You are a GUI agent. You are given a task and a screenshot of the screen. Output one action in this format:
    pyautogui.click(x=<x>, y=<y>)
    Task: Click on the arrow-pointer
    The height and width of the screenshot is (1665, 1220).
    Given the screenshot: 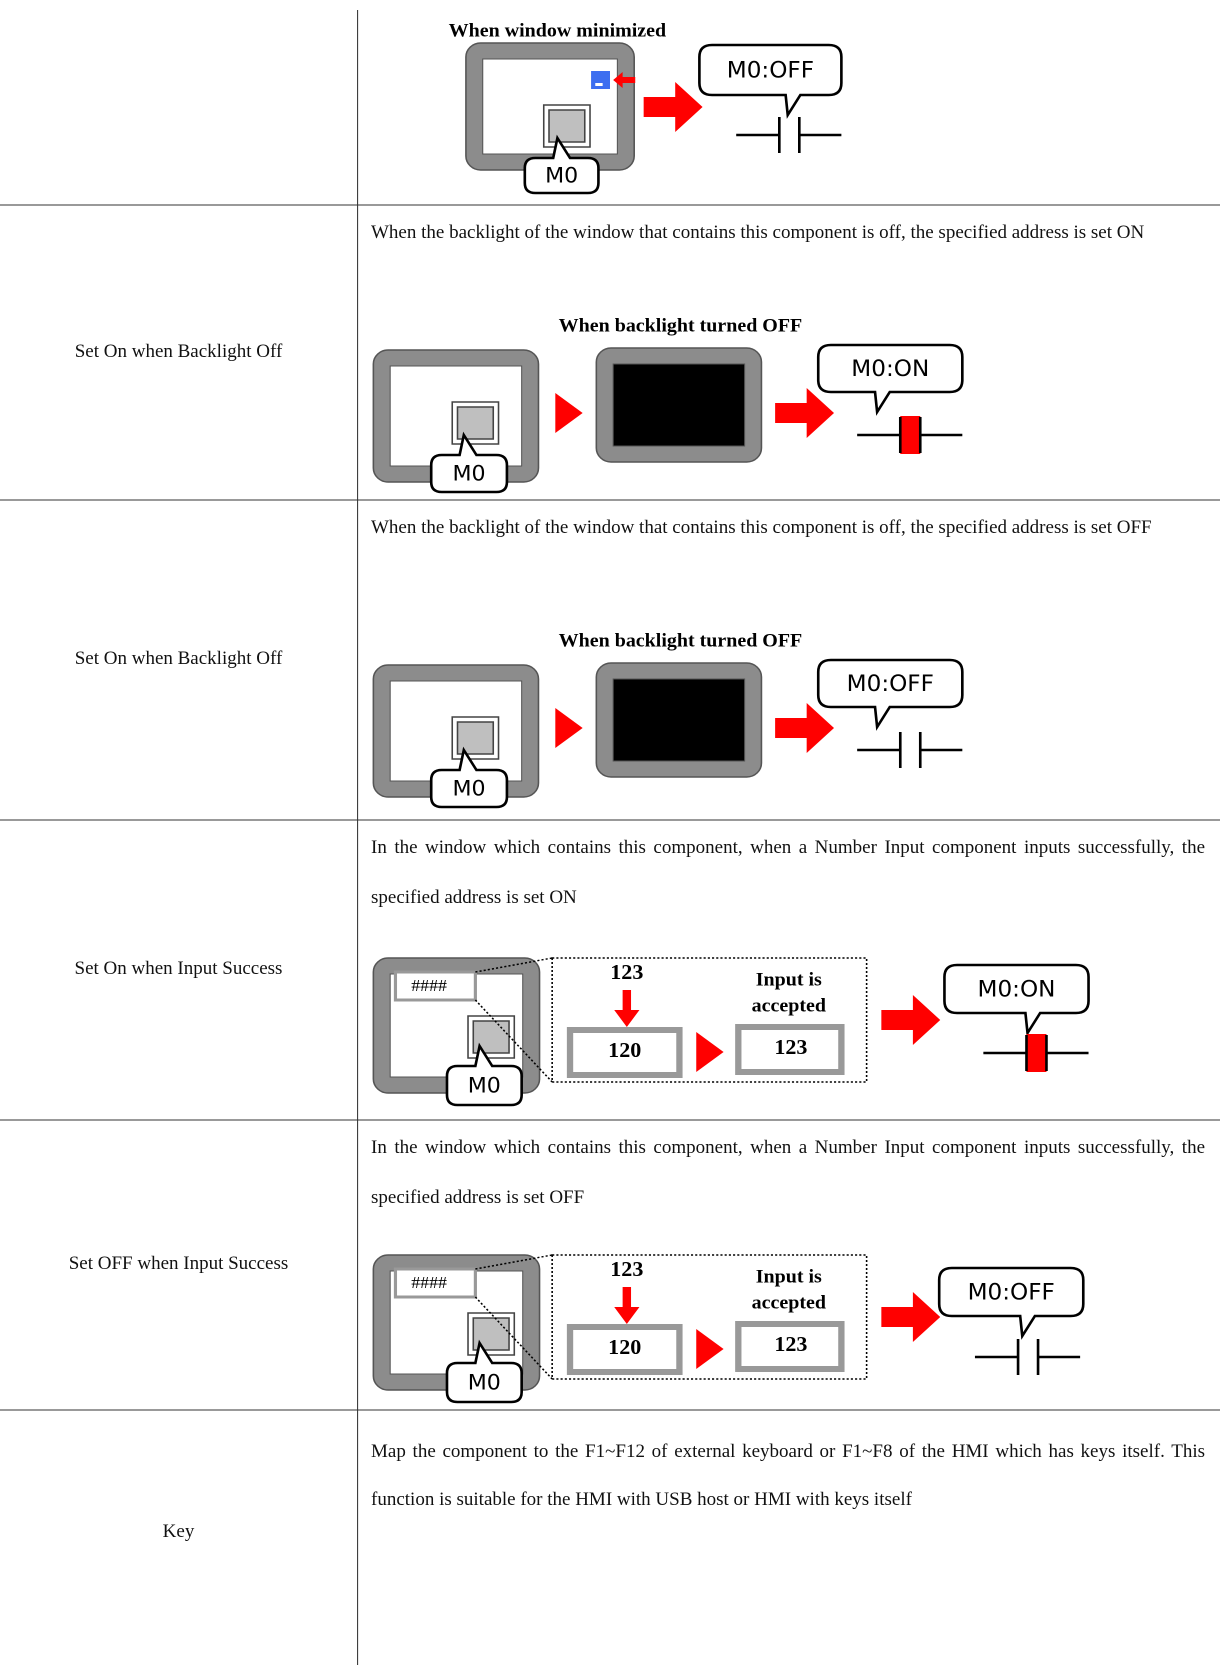 What is the action you would take?
    pyautogui.click(x=624, y=80)
    